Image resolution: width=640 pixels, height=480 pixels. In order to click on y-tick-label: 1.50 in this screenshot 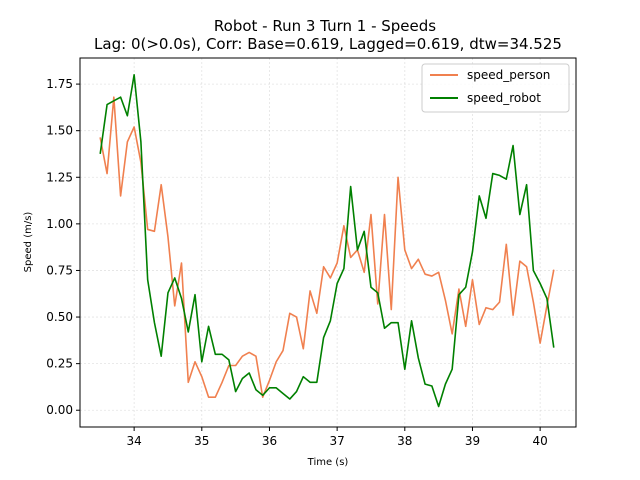, I will do `click(59, 131)`.